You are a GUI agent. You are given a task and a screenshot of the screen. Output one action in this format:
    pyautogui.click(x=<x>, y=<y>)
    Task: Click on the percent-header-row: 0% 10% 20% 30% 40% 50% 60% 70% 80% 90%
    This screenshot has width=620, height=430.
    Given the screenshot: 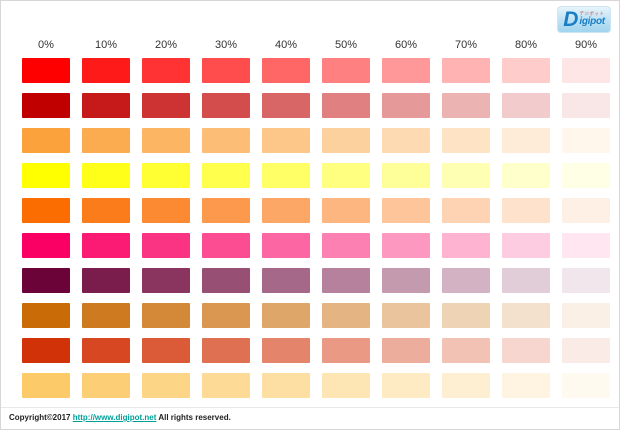 What is the action you would take?
    pyautogui.click(x=316, y=45)
    